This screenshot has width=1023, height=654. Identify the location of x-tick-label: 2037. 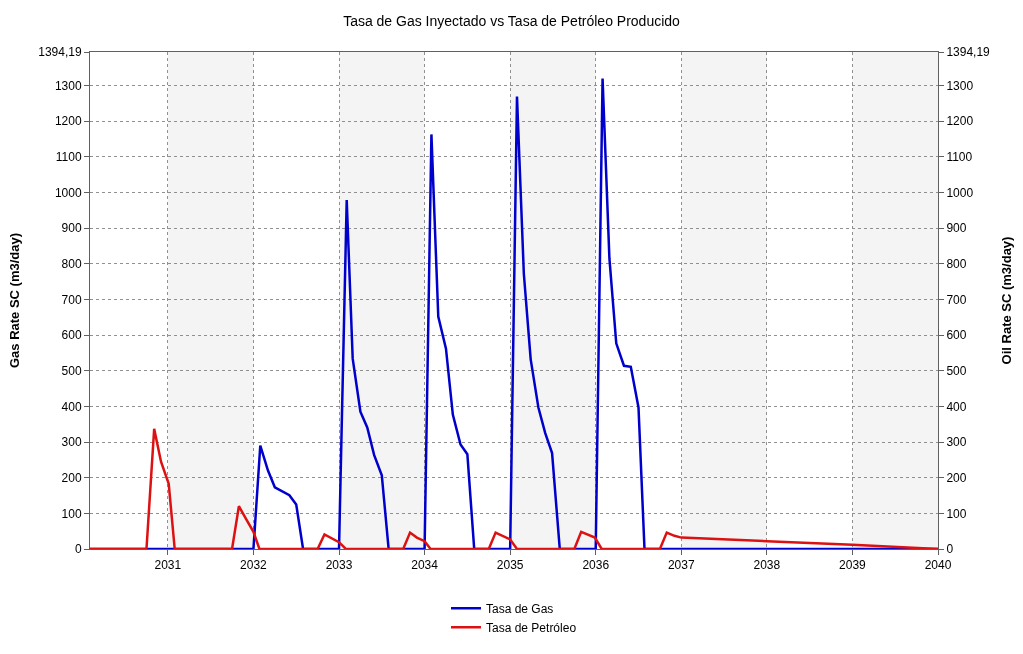
(681, 565).